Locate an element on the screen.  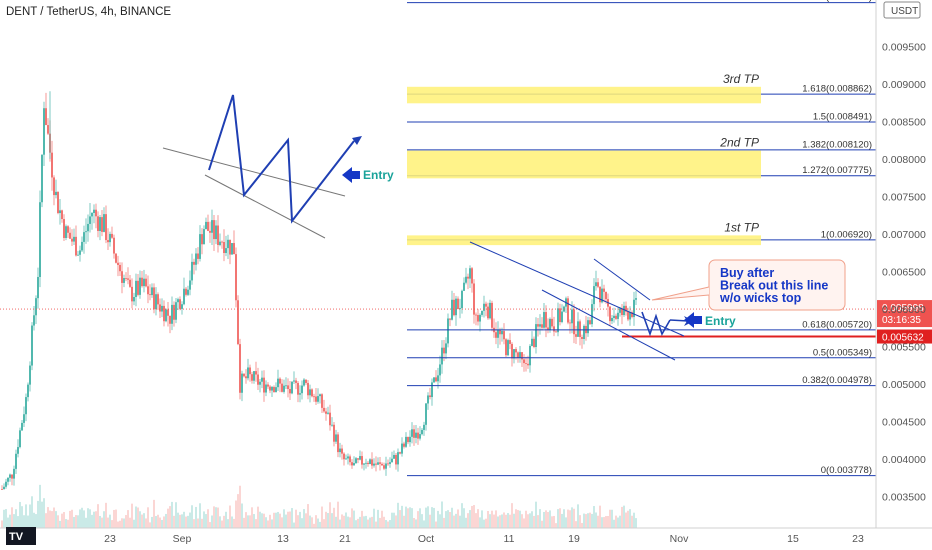
x-tick-label: 23 is located at coordinates (110, 539).